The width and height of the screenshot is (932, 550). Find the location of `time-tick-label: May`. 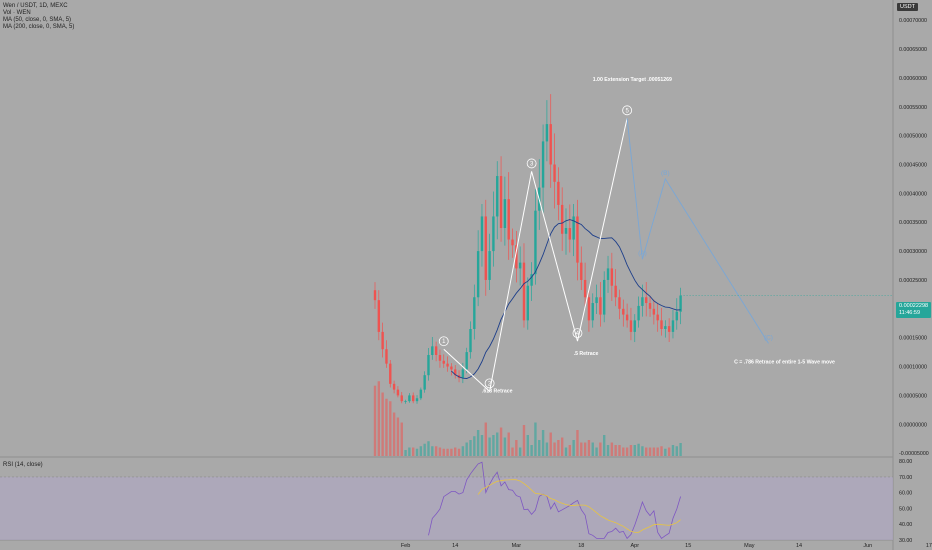

time-tick-label: May is located at coordinates (749, 546).